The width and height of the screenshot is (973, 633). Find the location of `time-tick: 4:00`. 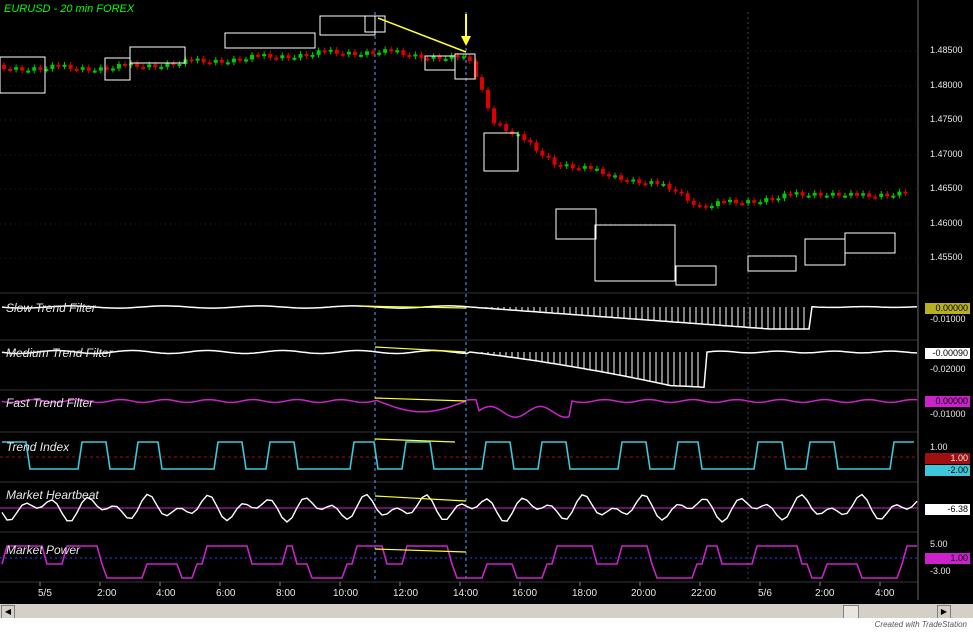

time-tick: 4:00 is located at coordinates (885, 593).